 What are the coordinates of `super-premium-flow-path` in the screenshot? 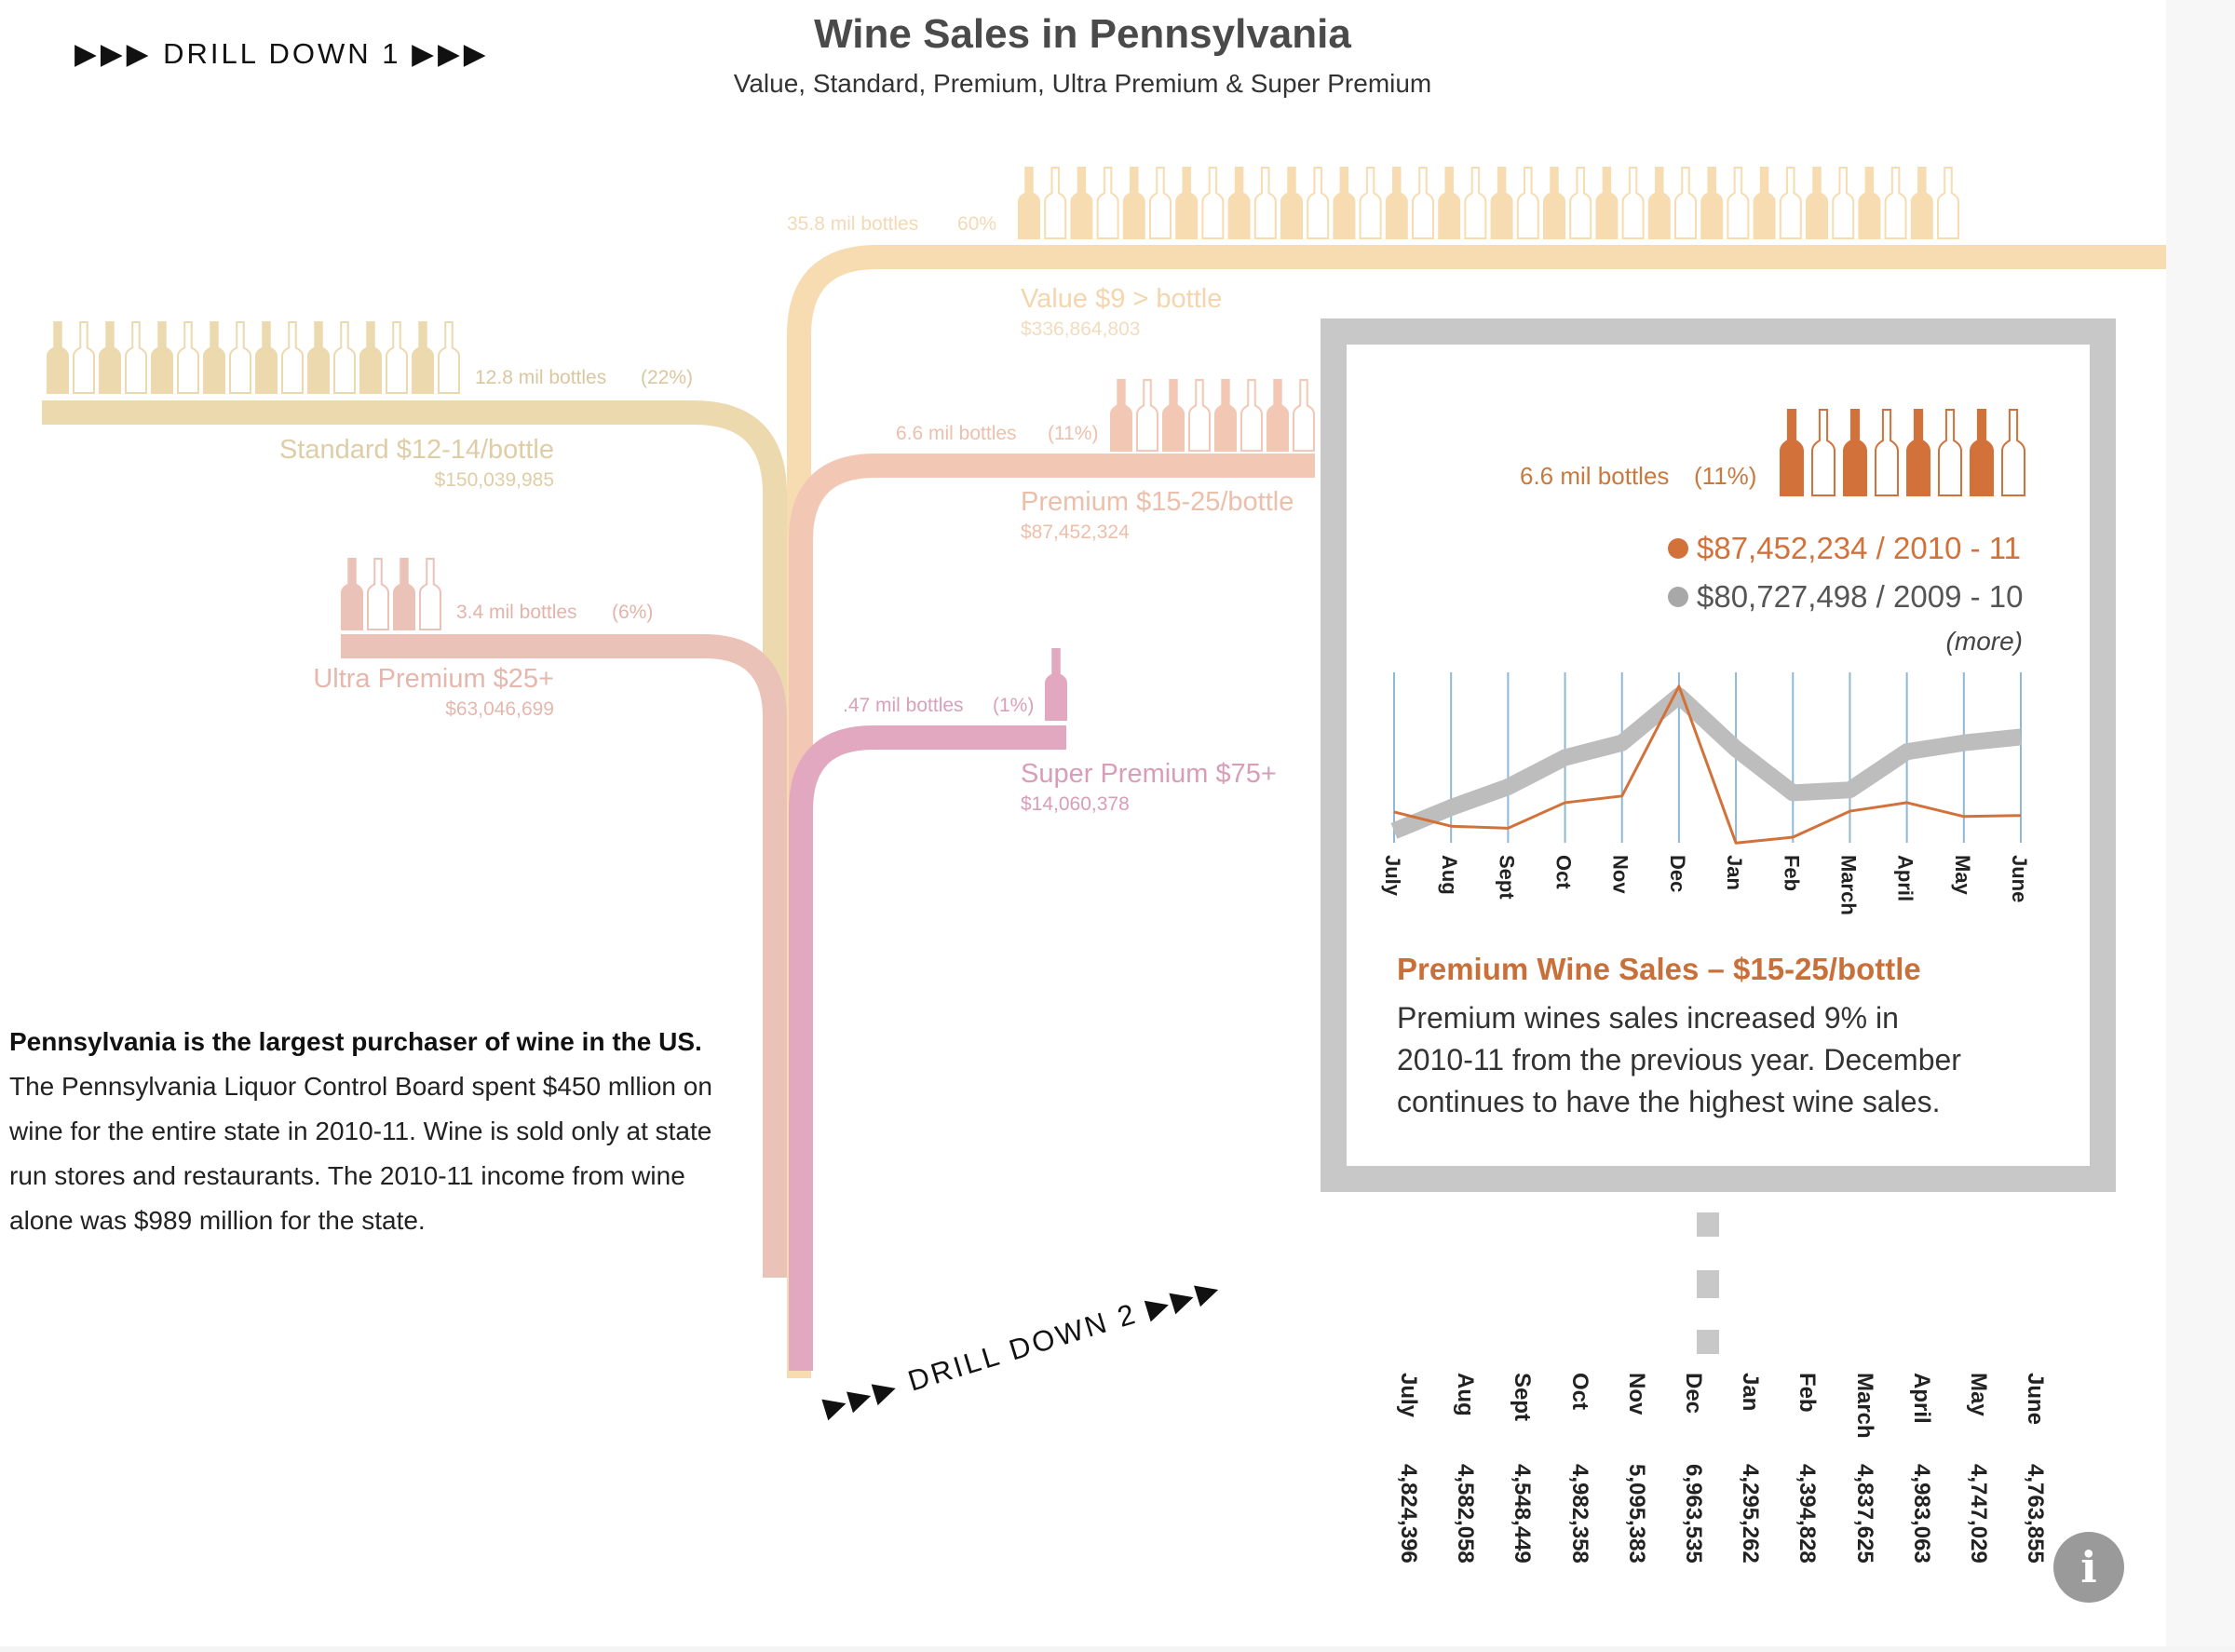 It's located at (928, 1048).